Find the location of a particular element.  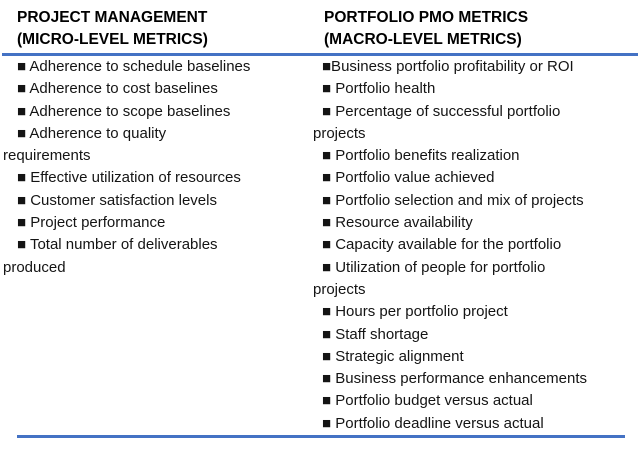

table-bottom-border-line is located at coordinates (321, 437).